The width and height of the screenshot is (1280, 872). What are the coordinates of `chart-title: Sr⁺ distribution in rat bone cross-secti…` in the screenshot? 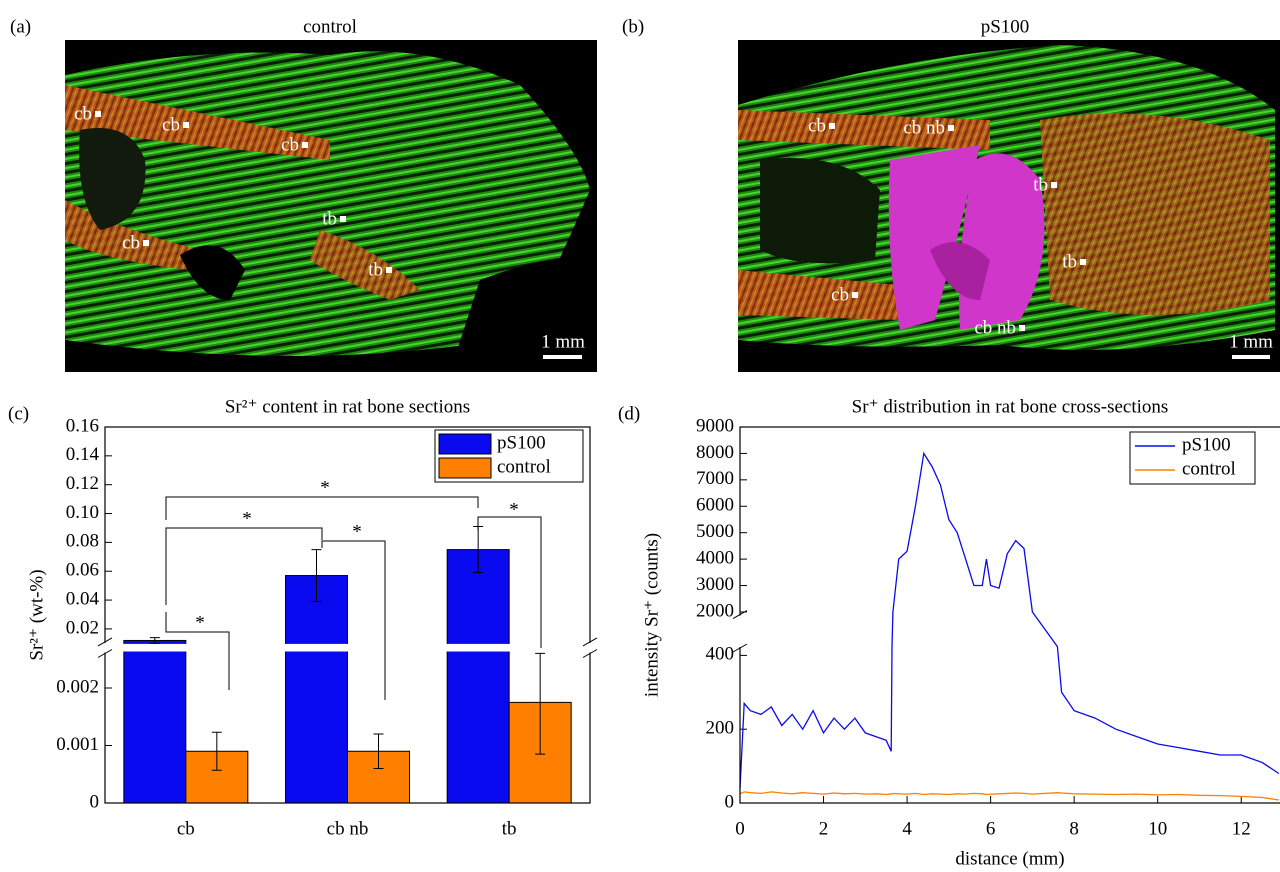 It's located at (1010, 406).